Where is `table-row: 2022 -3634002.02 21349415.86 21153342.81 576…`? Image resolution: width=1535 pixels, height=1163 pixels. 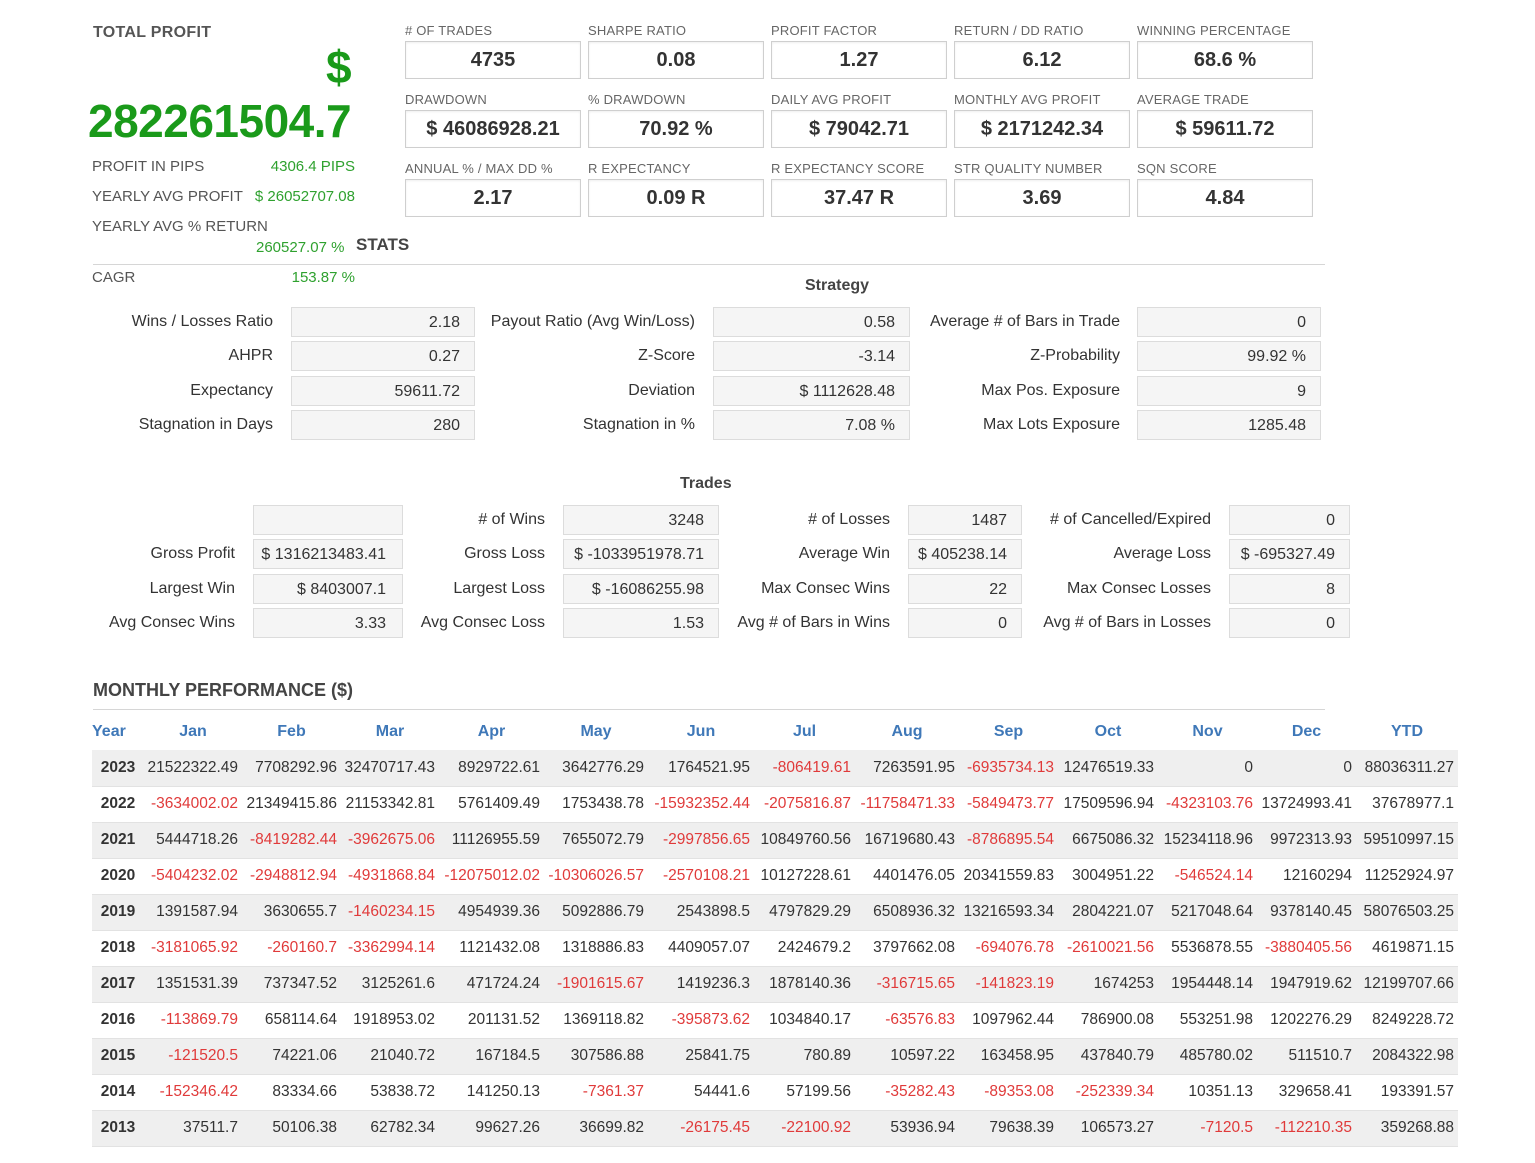 table-row: 2022 -3634002.02 21349415.86 21153342.81 576… is located at coordinates (775, 804).